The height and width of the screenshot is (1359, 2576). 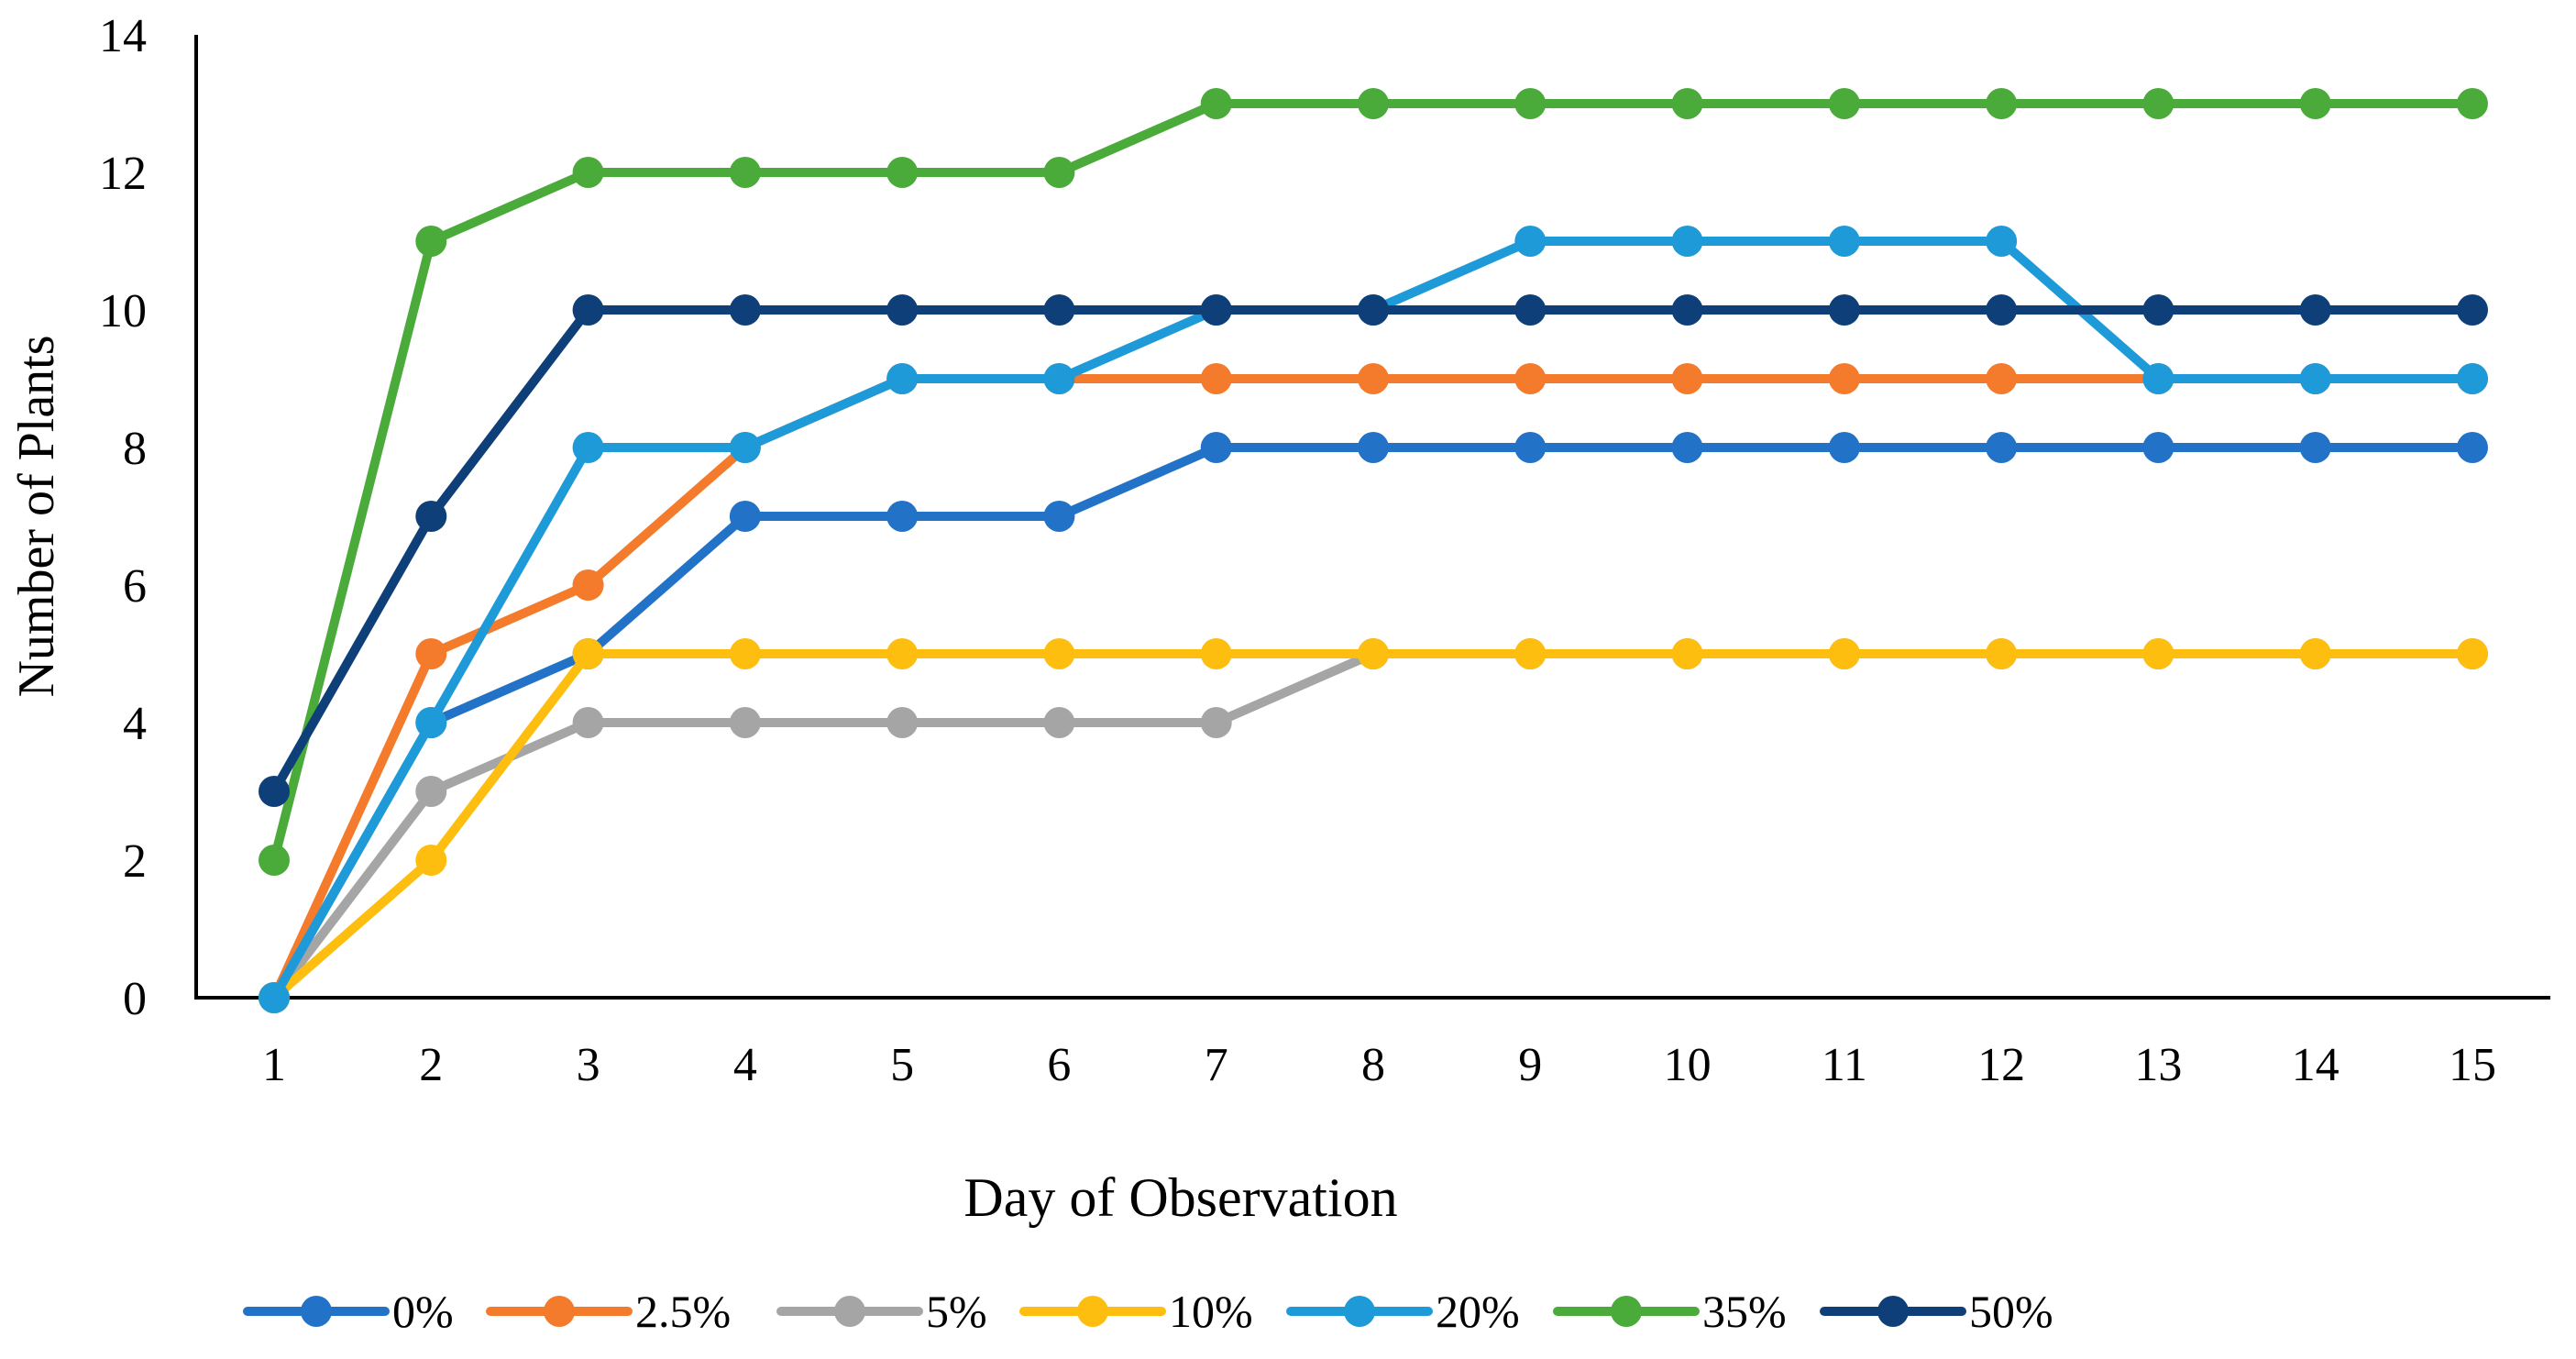 What do you see at coordinates (1373, 1065) in the screenshot?
I see `x-tick-label: 8` at bounding box center [1373, 1065].